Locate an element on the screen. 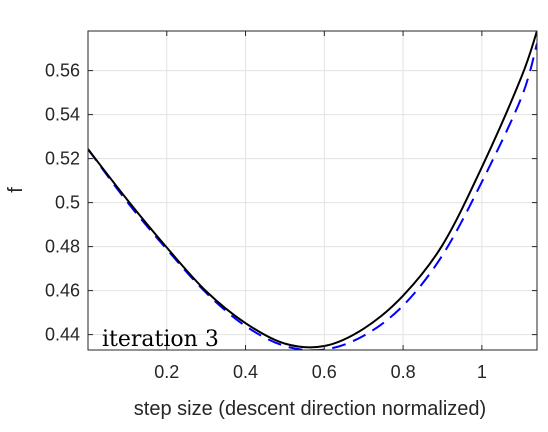  y-tick-label: 0.5 is located at coordinates (67, 203).